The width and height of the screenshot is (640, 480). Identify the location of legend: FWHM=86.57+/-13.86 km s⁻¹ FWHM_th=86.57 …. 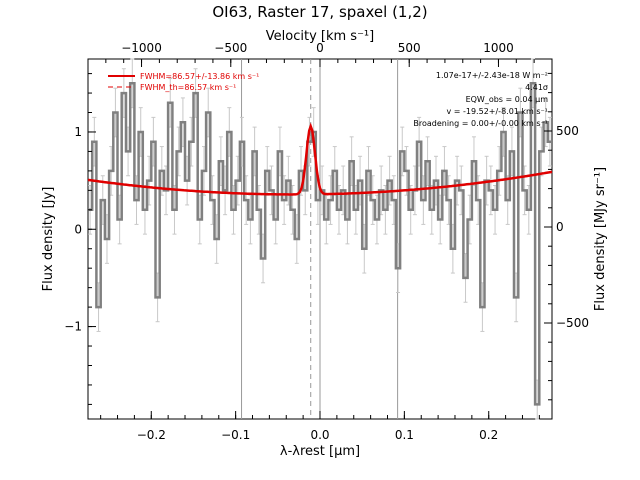
(183, 82).